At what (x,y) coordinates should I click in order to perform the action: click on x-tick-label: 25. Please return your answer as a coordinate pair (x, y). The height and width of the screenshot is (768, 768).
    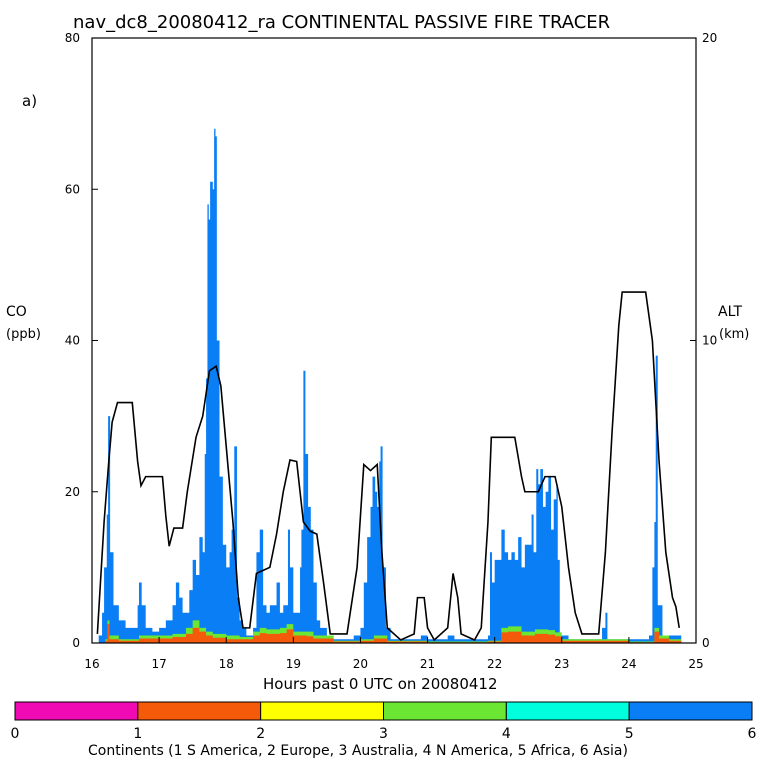
    Looking at the image, I should click on (695, 664).